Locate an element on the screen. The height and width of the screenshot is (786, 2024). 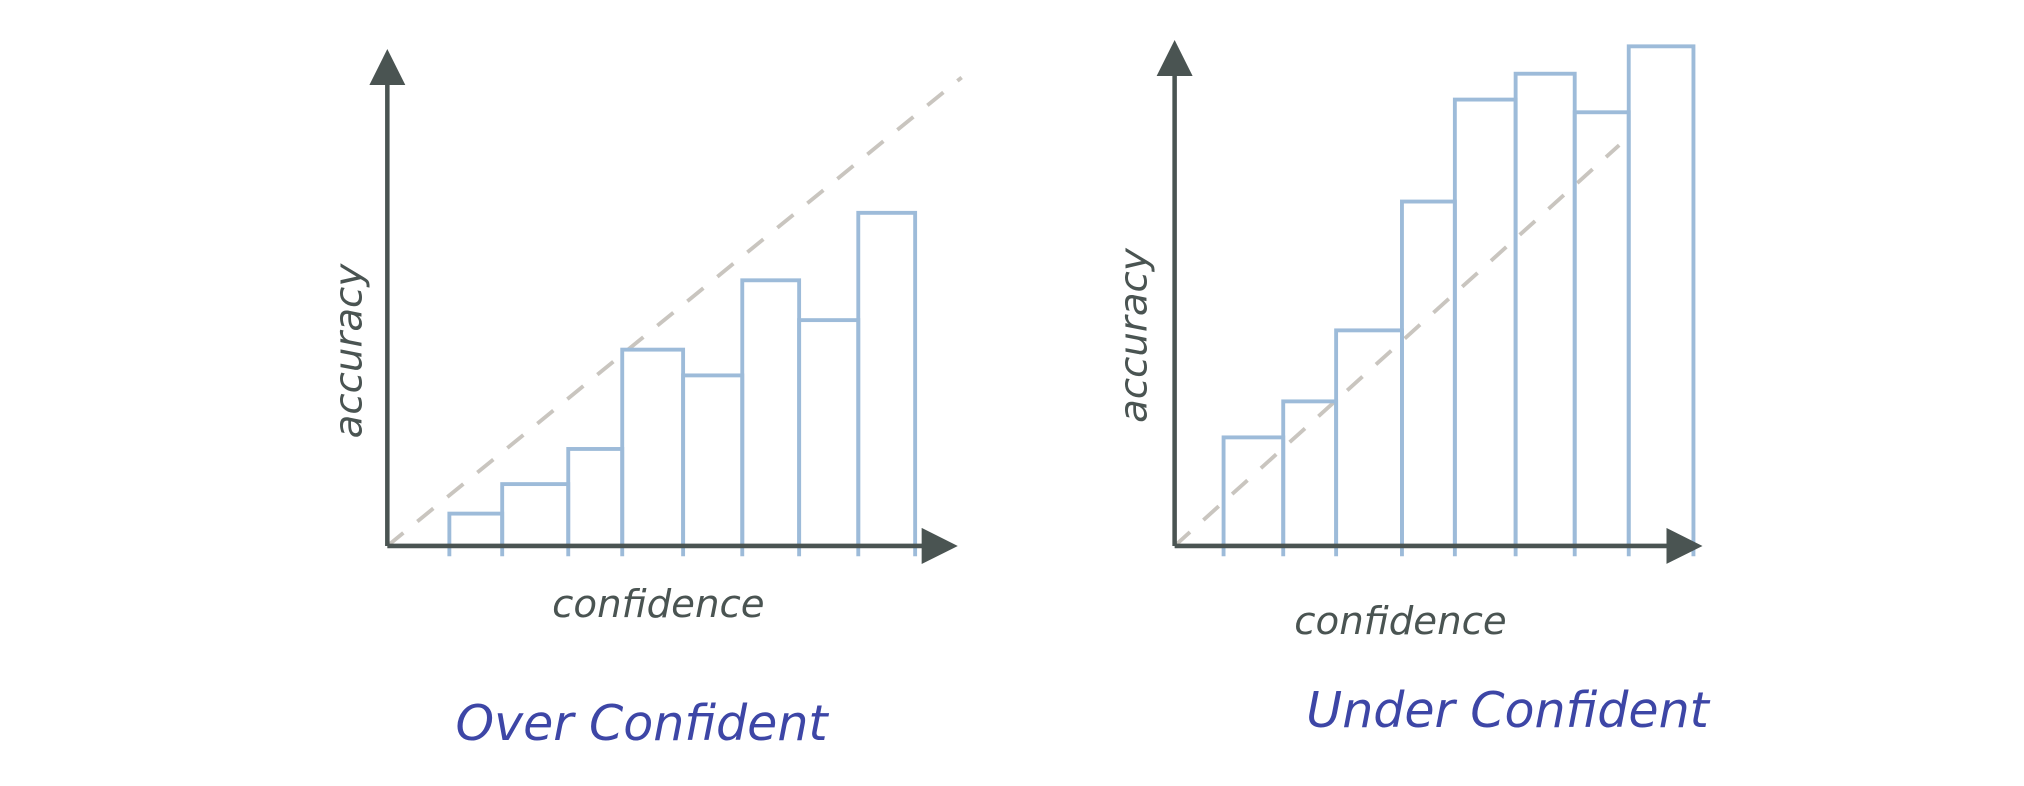
diagonal is located at coordinates (1397, 345).